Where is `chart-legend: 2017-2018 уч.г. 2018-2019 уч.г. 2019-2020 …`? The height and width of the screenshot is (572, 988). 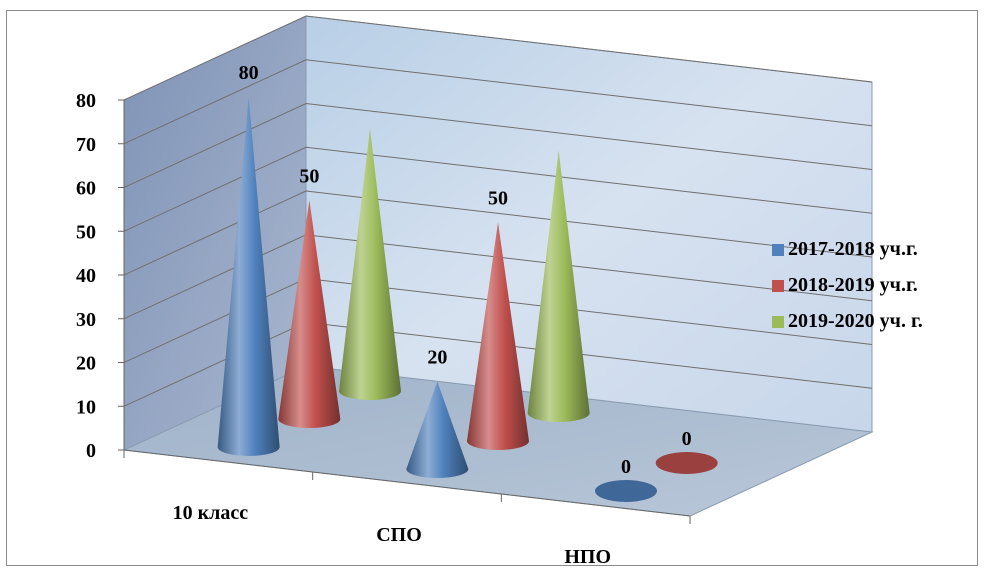
chart-legend: 2017-2018 уч.г. 2018-2019 уч.г. 2019-2020 … is located at coordinates (847, 290).